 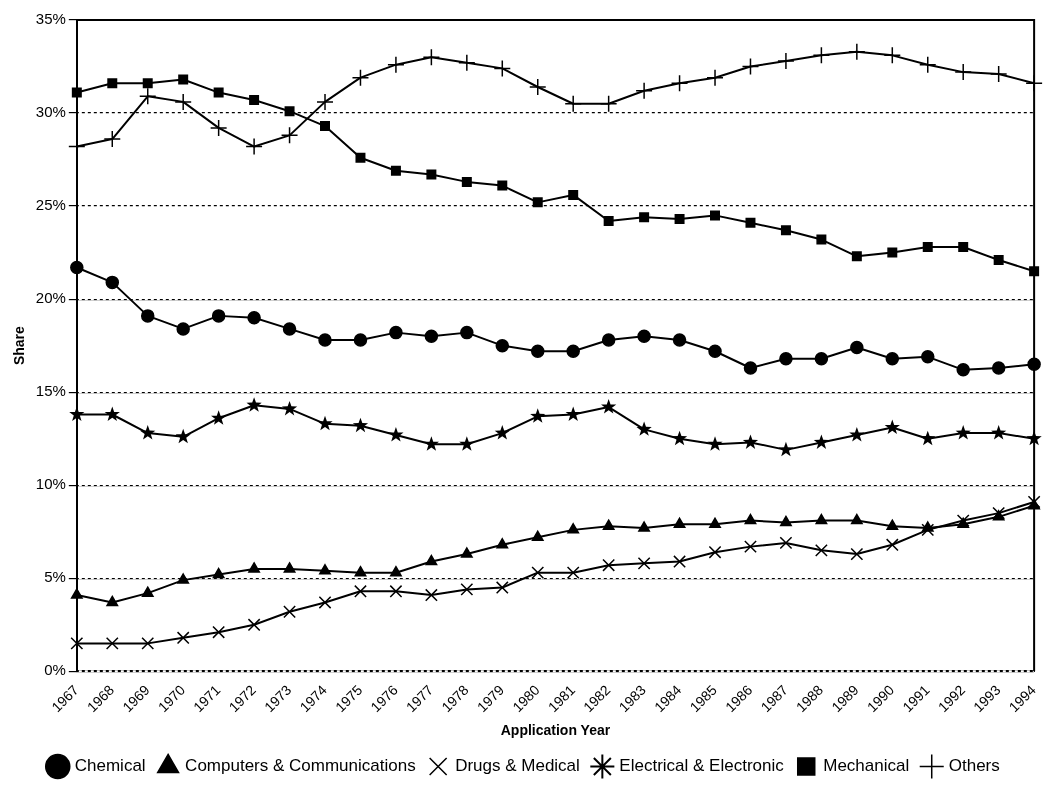 I want to click on y-tick-label: 30%, so click(x=50, y=112).